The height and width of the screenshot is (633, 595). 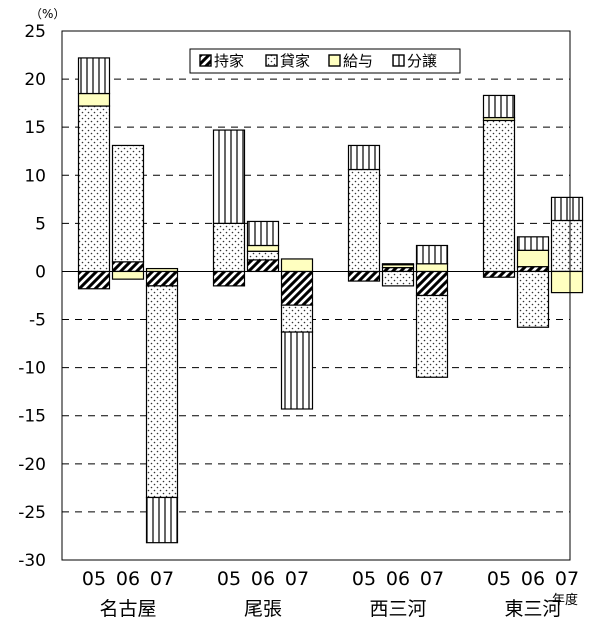 What do you see at coordinates (35, 80) in the screenshot?
I see `y-tick-label: 20` at bounding box center [35, 80].